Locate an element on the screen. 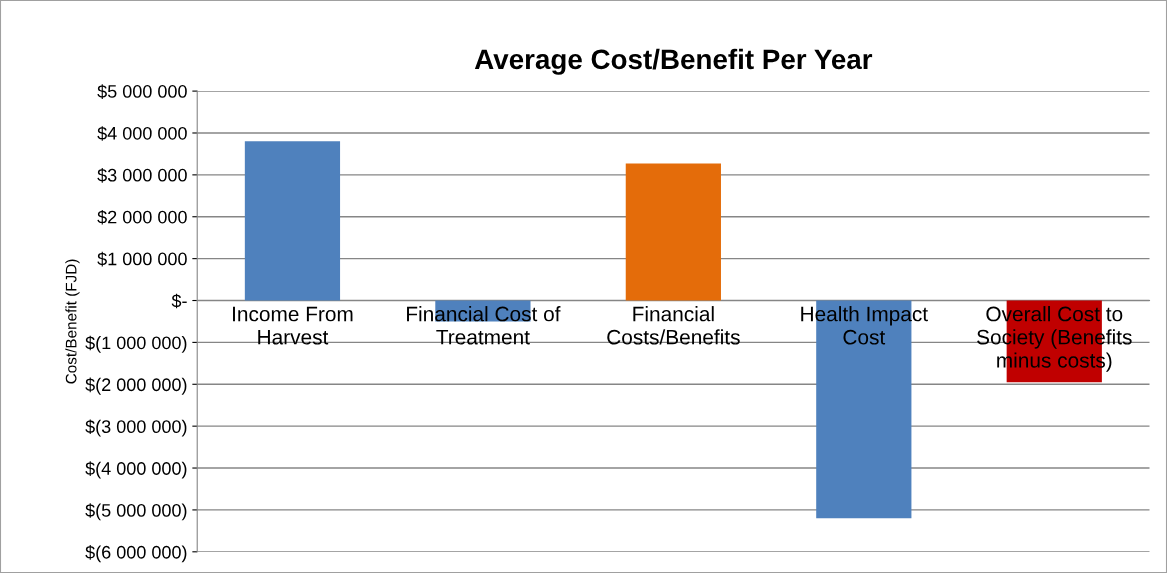 Image resolution: width=1167 pixels, height=573 pixels. y-tick-label: $- is located at coordinates (179, 301).